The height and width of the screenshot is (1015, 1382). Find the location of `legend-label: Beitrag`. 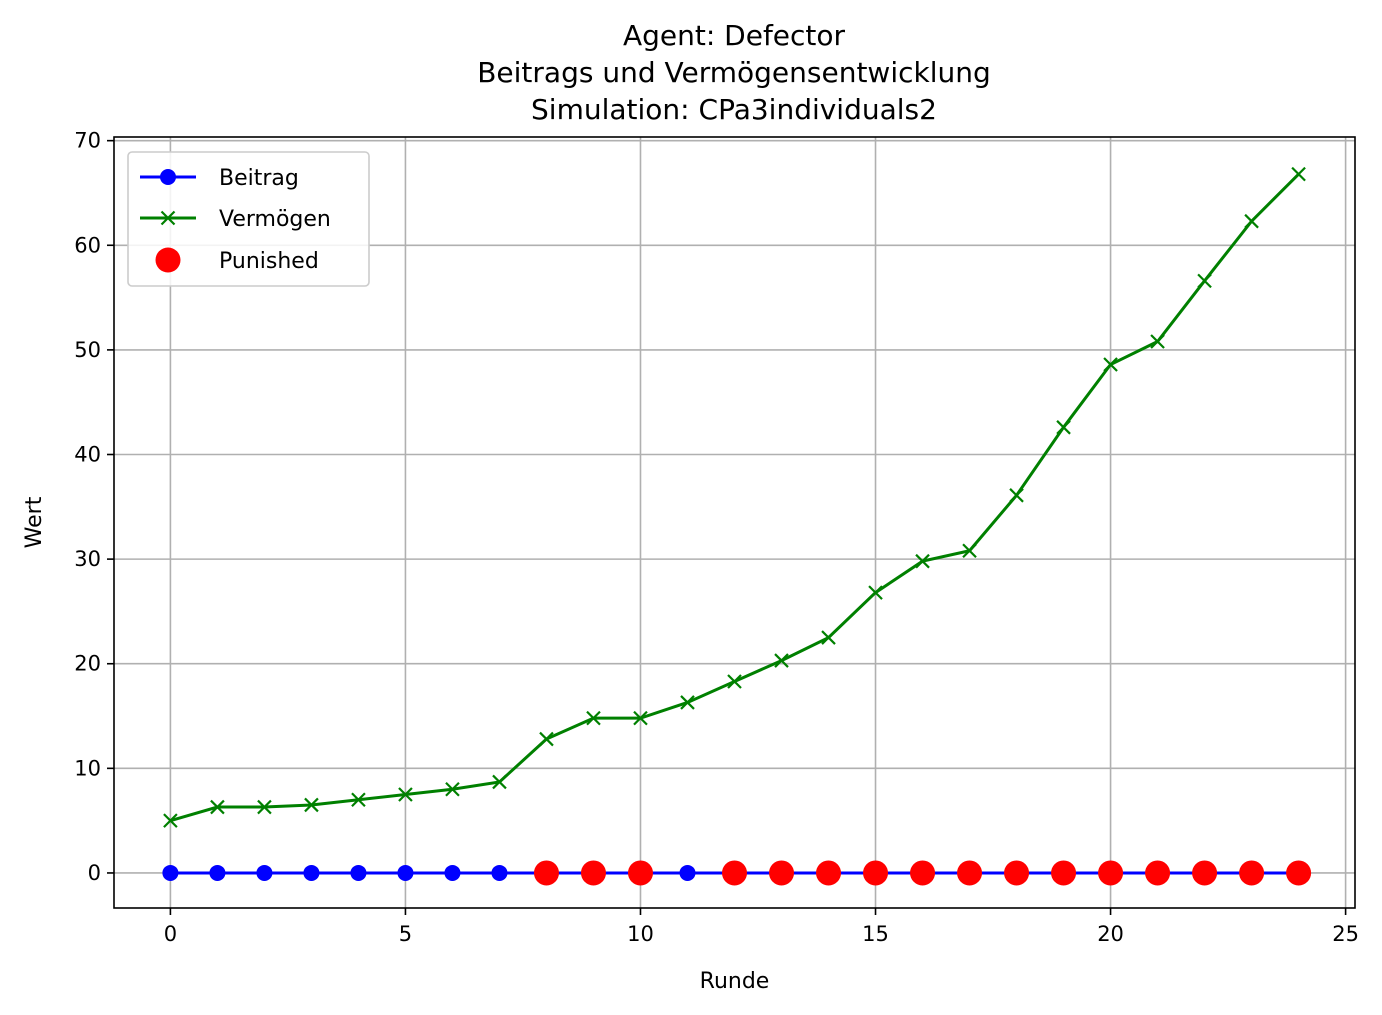

legend-label: Beitrag is located at coordinates (259, 178).